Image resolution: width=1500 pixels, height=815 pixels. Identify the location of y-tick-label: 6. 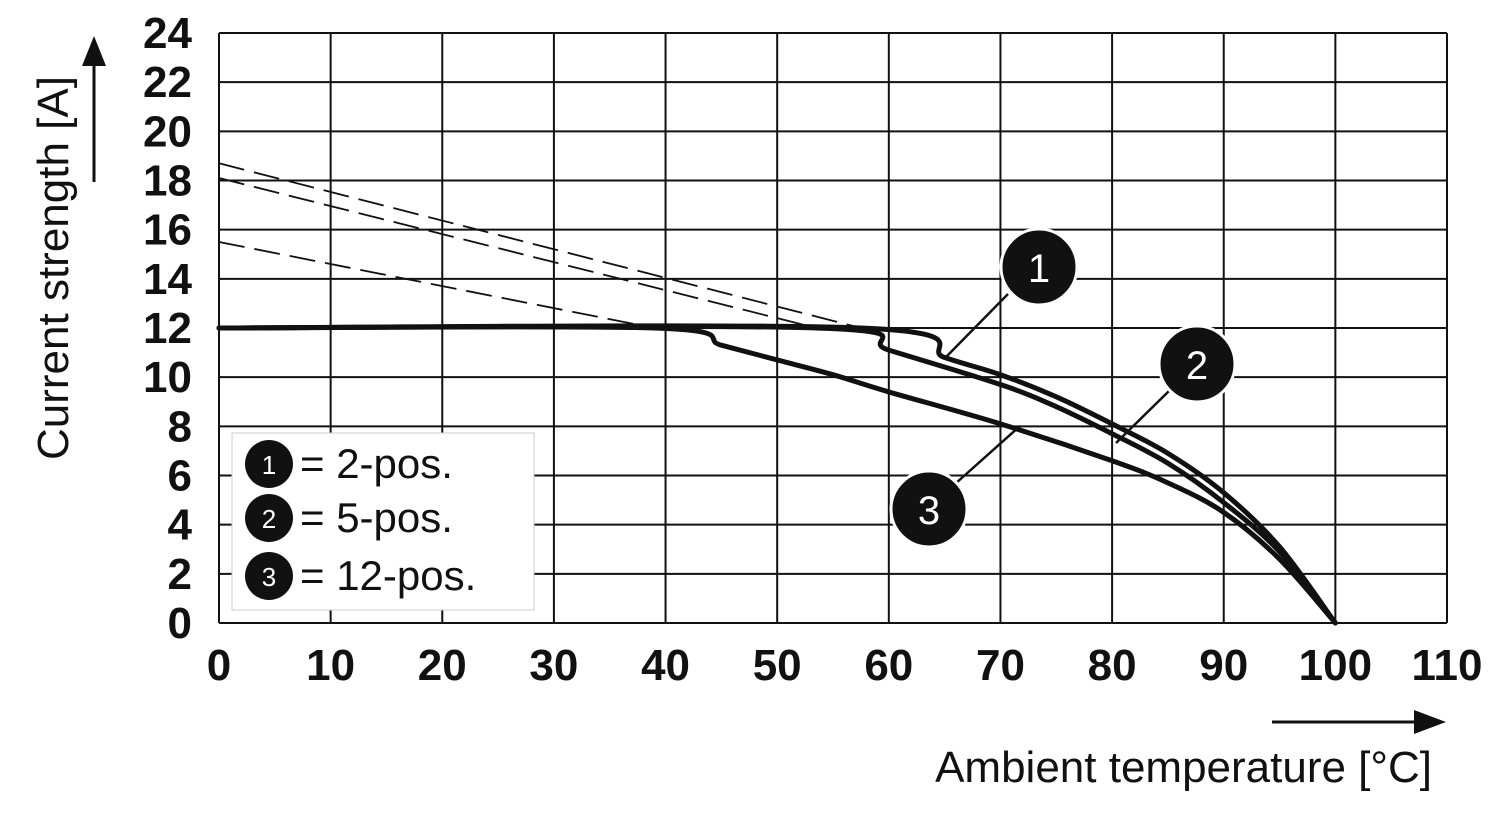
(180, 476).